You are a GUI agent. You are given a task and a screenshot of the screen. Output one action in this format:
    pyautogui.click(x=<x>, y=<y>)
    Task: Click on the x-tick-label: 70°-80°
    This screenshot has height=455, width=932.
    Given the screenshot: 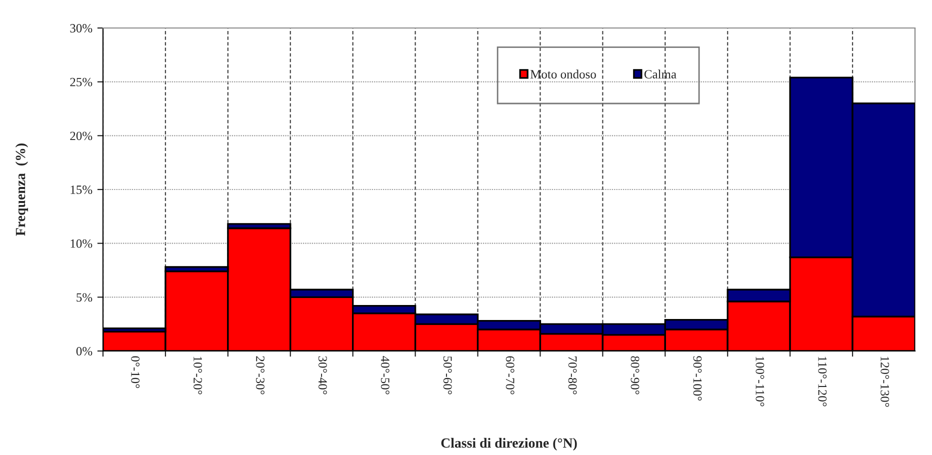 What is the action you would take?
    pyautogui.click(x=572, y=375)
    